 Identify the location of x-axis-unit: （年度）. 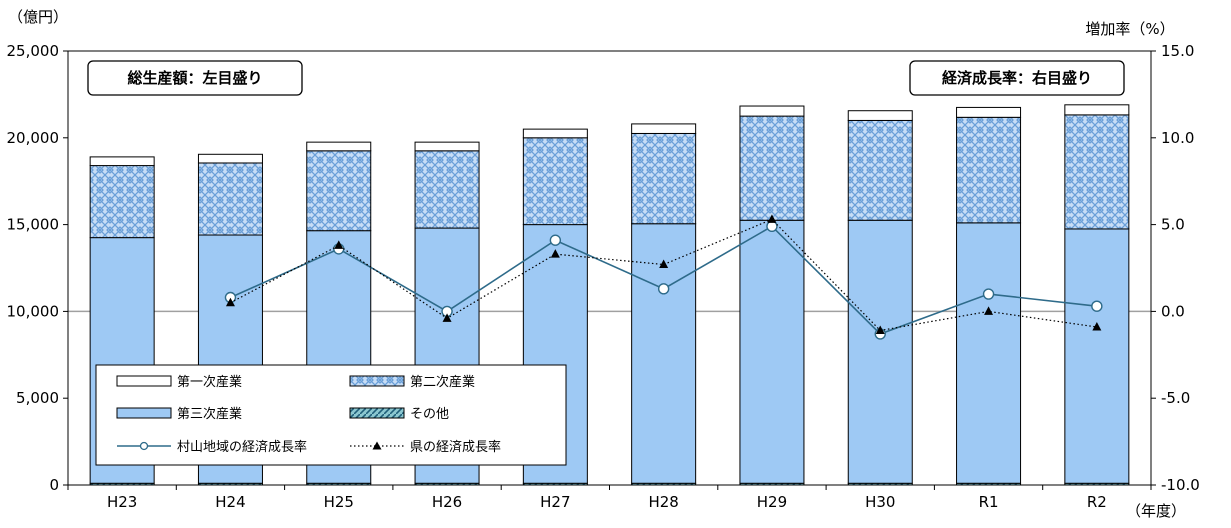
(1156, 511).